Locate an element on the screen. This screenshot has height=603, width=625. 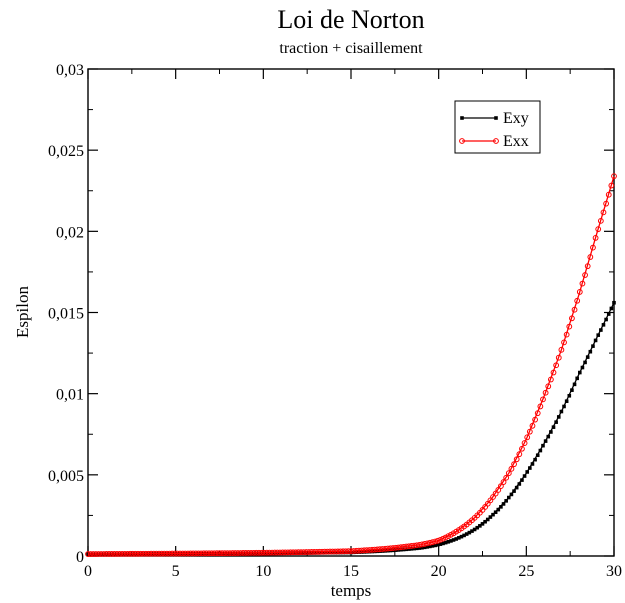
legend-marker-exy is located at coordinates (462, 118).